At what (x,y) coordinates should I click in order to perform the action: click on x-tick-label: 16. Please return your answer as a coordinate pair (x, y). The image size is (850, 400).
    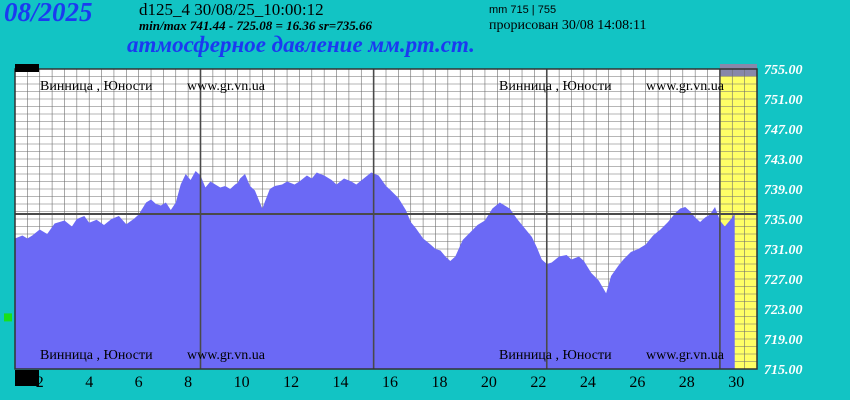
    Looking at the image, I should click on (390, 382).